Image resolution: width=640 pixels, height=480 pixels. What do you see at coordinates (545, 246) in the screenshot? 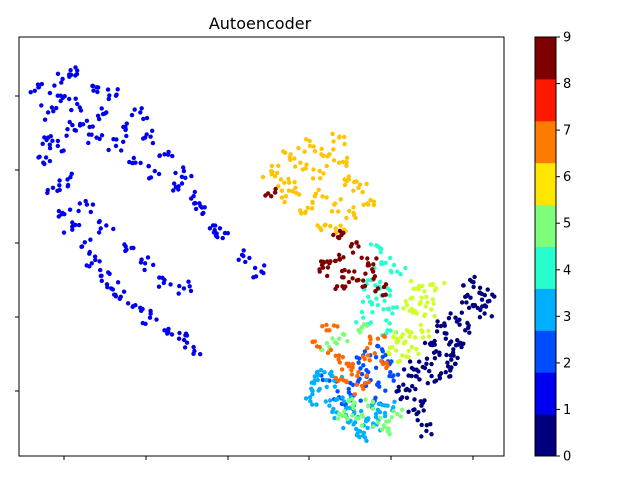
I see `colorbar-frame` at bounding box center [545, 246].